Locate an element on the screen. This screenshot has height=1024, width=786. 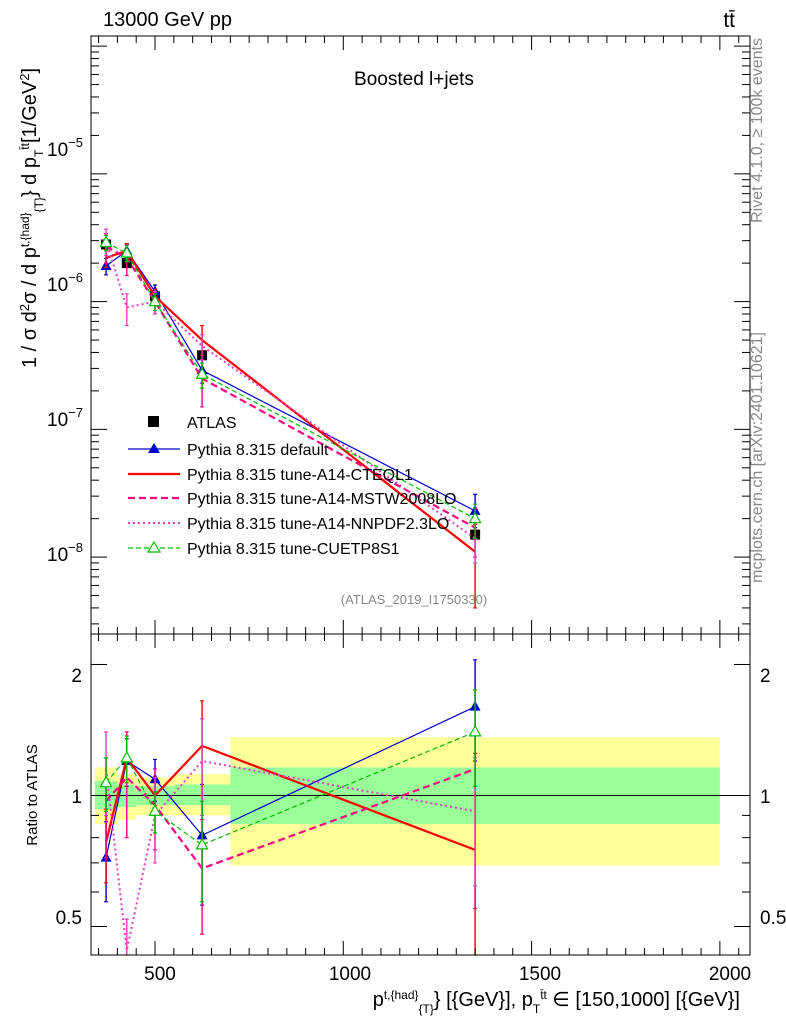
ytick-label-1e-5: 10⁻⁵ is located at coordinates (65, 148).